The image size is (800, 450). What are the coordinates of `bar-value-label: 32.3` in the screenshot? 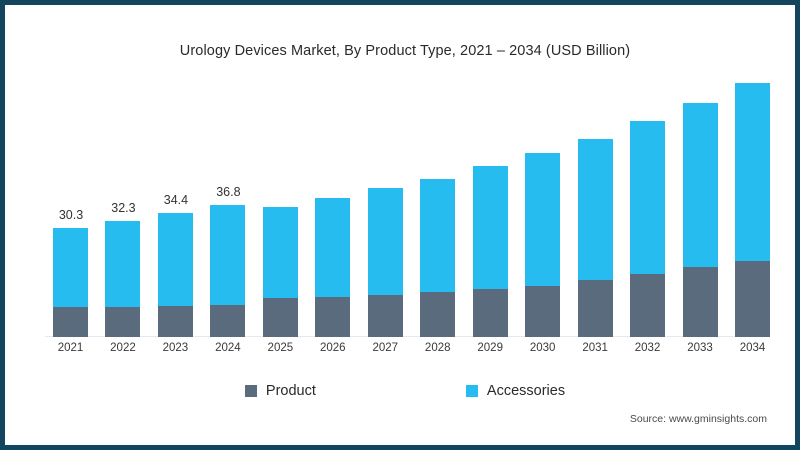 It's located at (123, 207).